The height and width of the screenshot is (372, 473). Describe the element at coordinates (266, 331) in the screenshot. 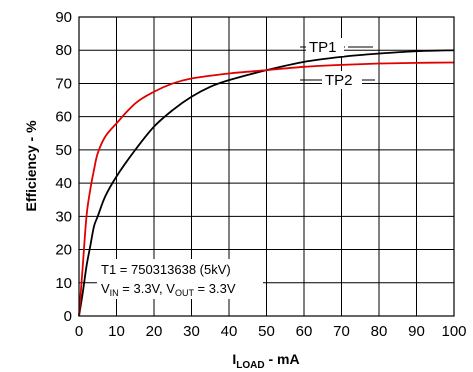

I see `x-tick-label: 50` at that location.